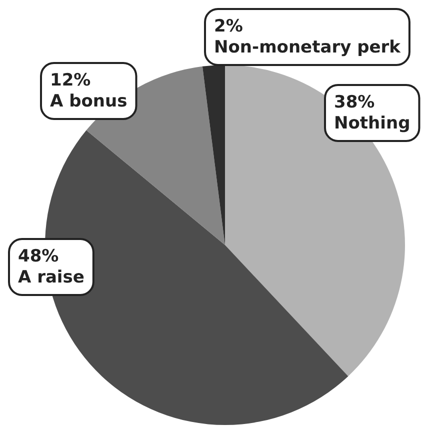 The height and width of the screenshot is (435, 433). Describe the element at coordinates (354, 102) in the screenshot. I see `data-label: 38%` at that location.